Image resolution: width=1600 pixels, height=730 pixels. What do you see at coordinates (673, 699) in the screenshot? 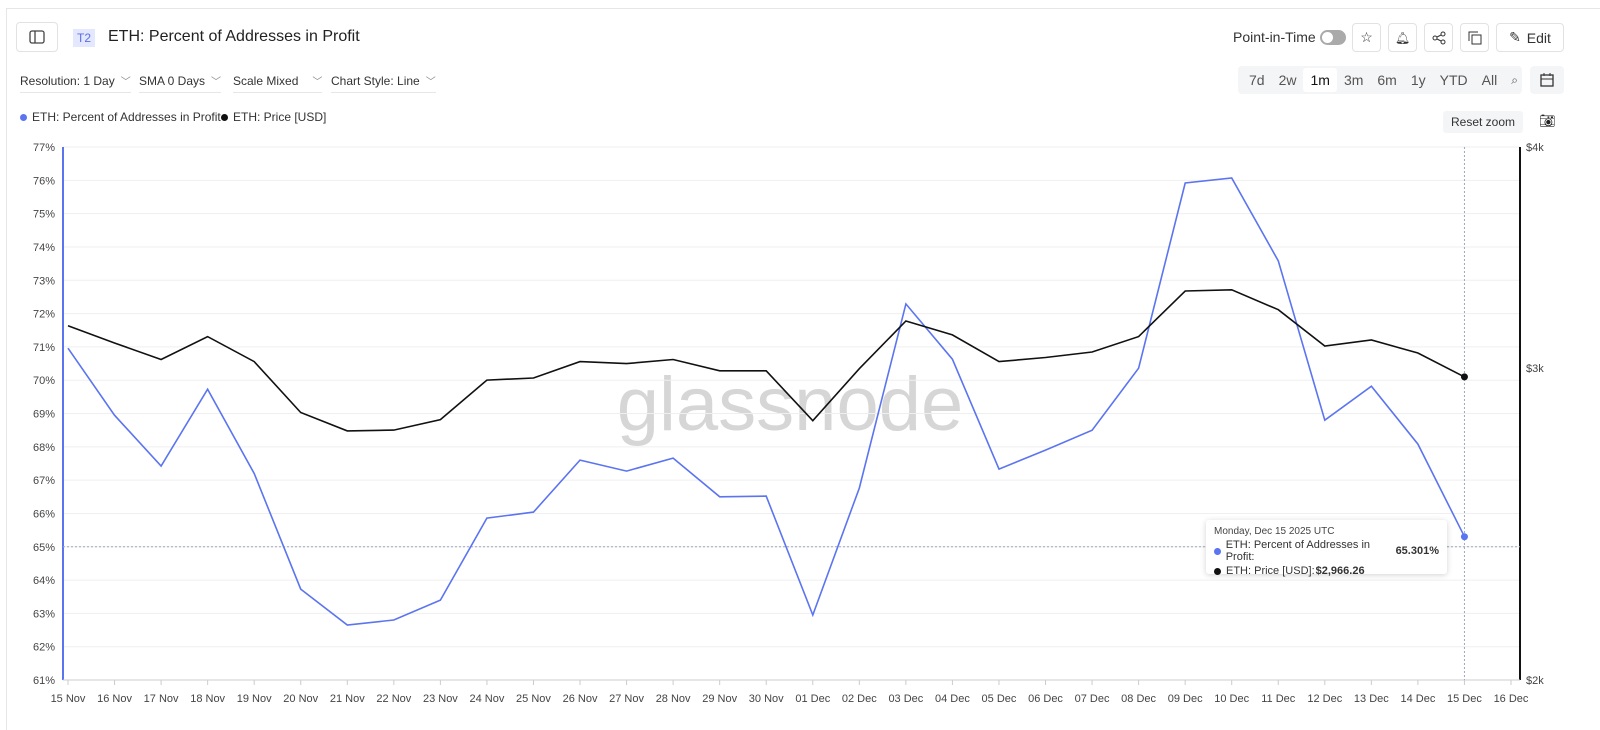
I see `x-tick-label: 28 Nov` at bounding box center [673, 699].